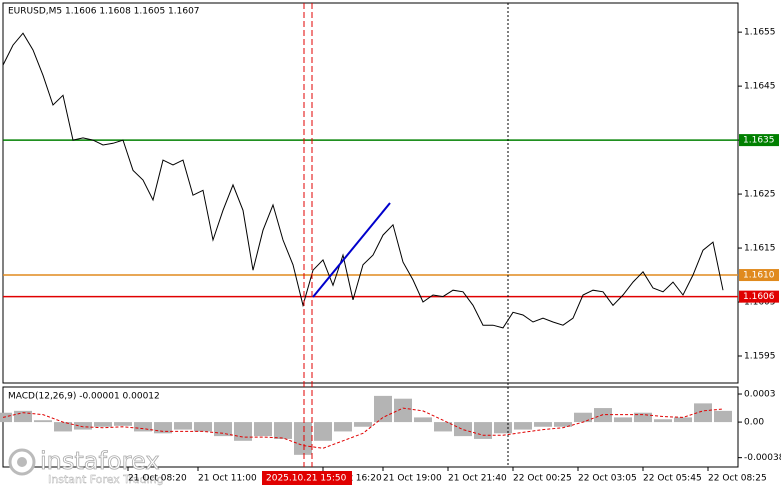 Image resolution: width=781 pixels, height=489 pixels. I want to click on x-tick-label: 22 Oct 05:45, so click(672, 479).